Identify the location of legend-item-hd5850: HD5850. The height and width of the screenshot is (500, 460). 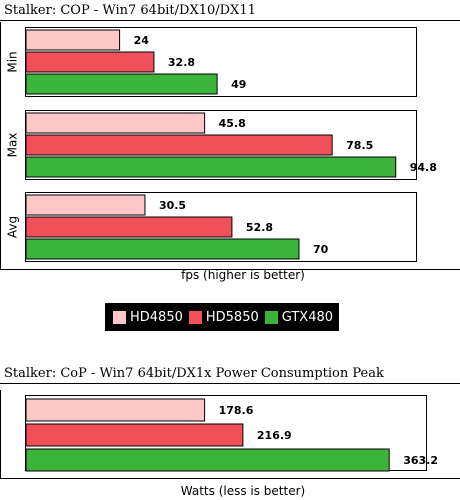
(223, 317).